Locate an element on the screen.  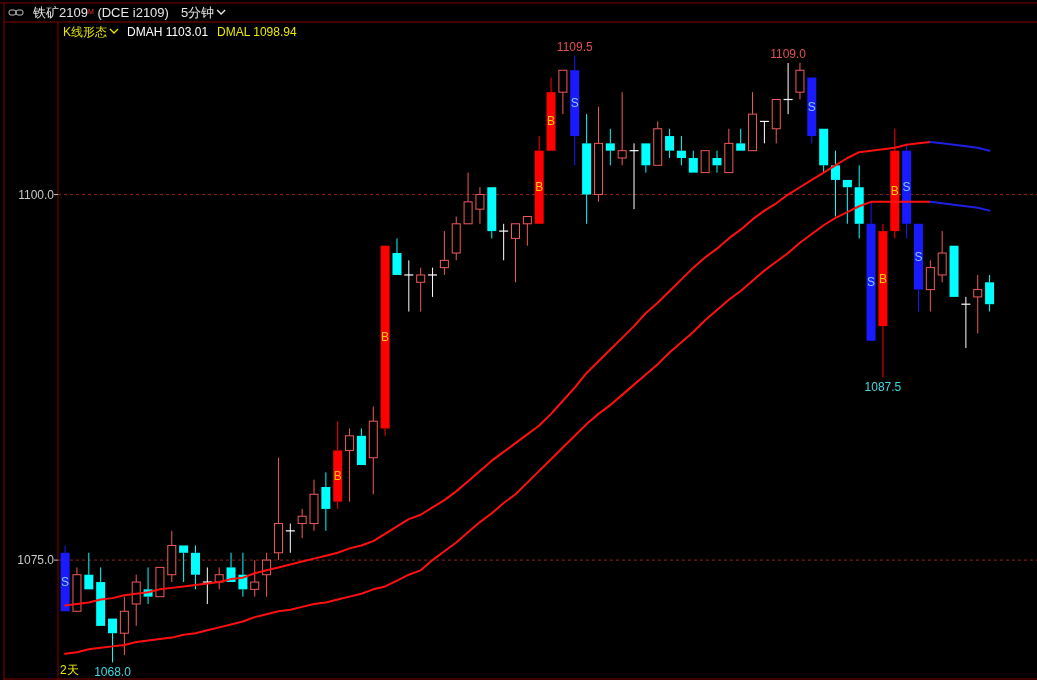
chart-subtitle: 5分钟 is located at coordinates (197, 12).